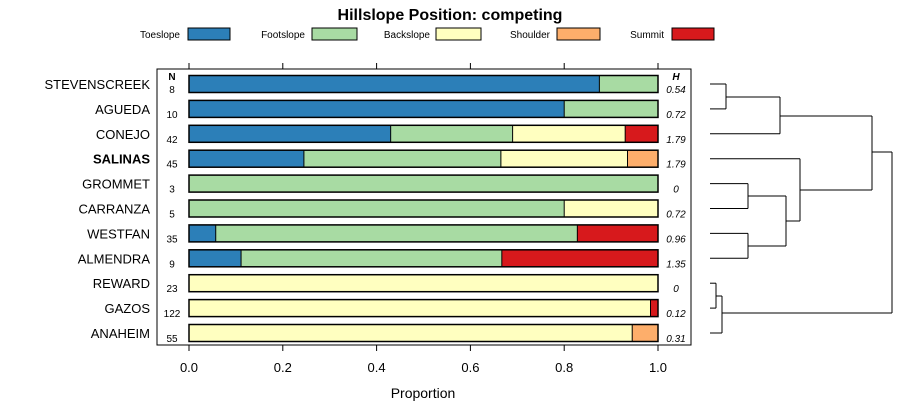  Describe the element at coordinates (172, 140) in the screenshot. I see `n-label-conejo: 42` at that location.